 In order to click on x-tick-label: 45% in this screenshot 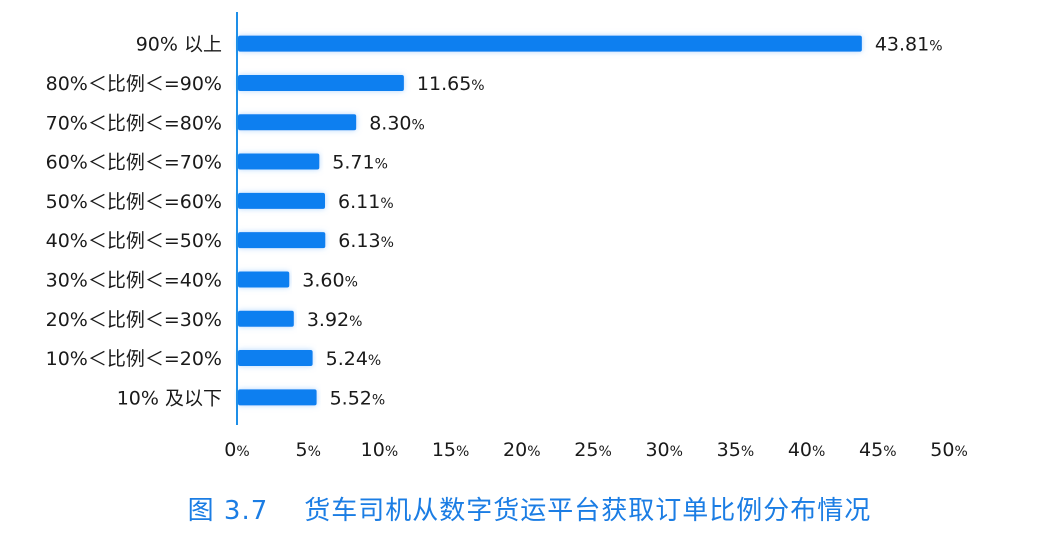, I will do `click(878, 450)`.